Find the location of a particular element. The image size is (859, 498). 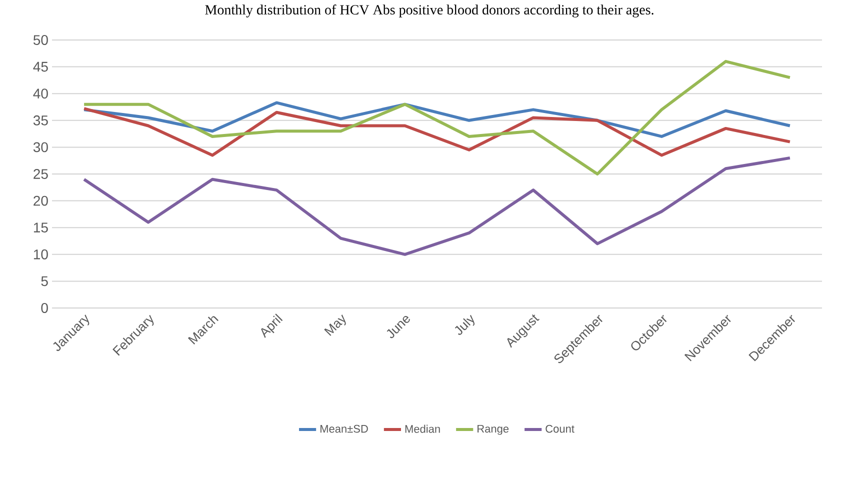

legend-label: Median is located at coordinates (422, 428).